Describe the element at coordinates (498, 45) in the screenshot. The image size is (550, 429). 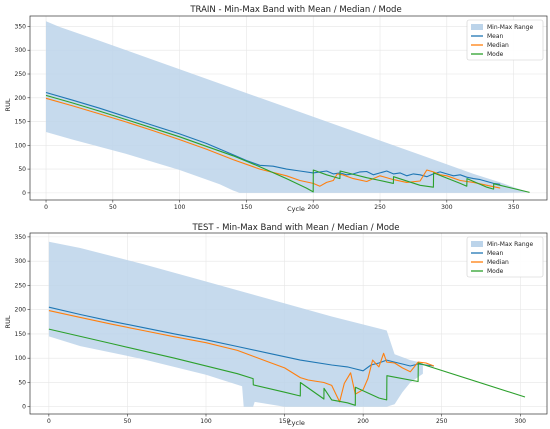
I see `train-legend-label: Median` at that location.